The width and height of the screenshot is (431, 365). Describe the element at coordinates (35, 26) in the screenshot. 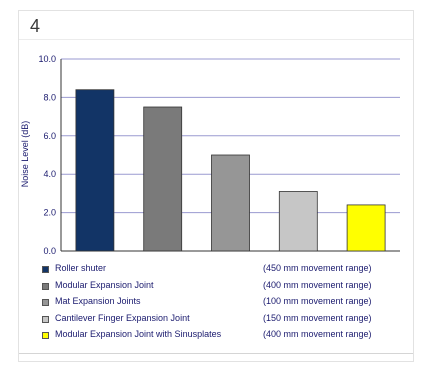

I see `panel-number: 4` at that location.